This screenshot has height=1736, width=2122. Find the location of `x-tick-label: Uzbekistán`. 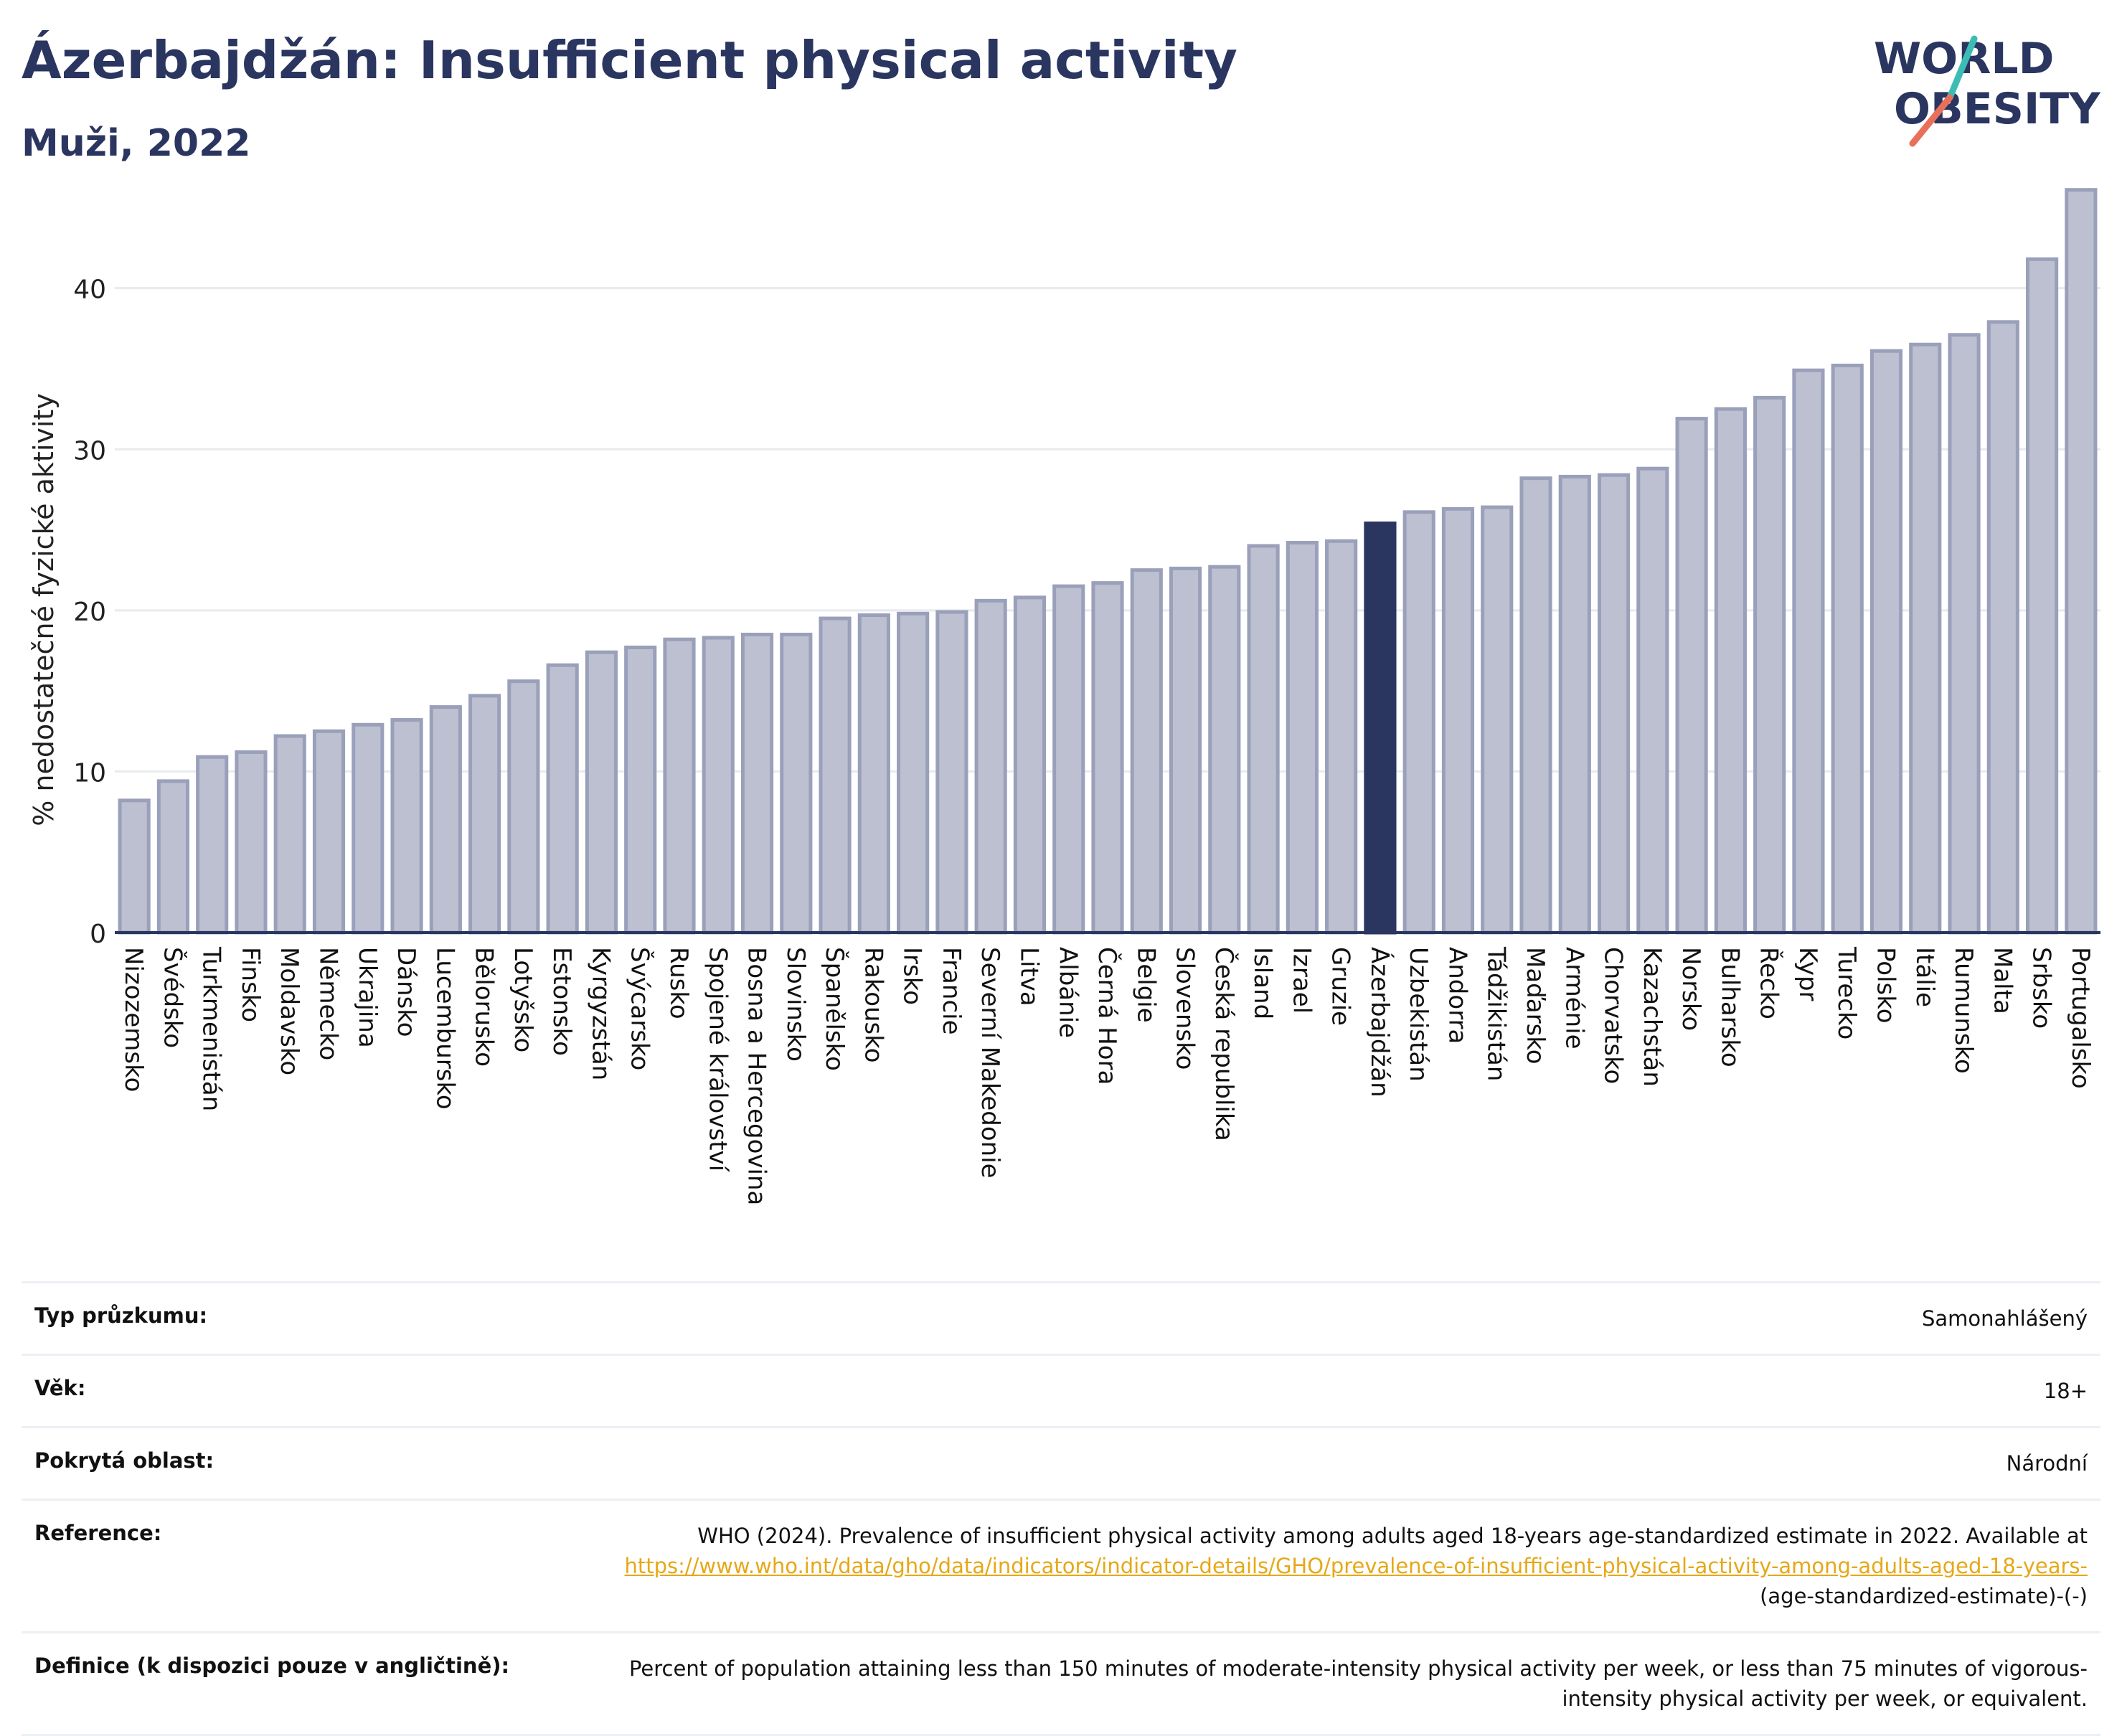

x-tick-label: Uzbekistán is located at coordinates (1418, 1014).